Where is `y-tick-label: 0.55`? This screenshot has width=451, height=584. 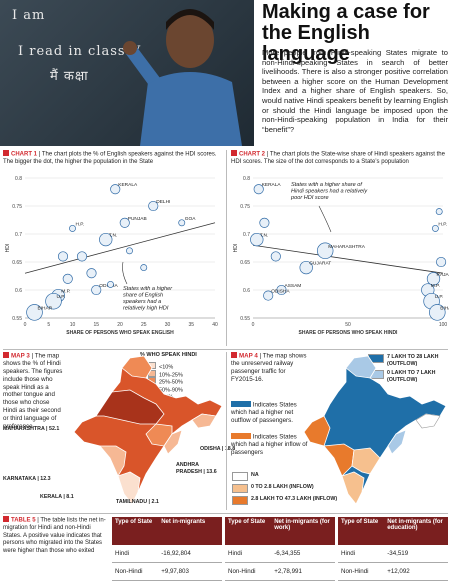
y-tick-label: 0.55 is located at coordinates (245, 319).